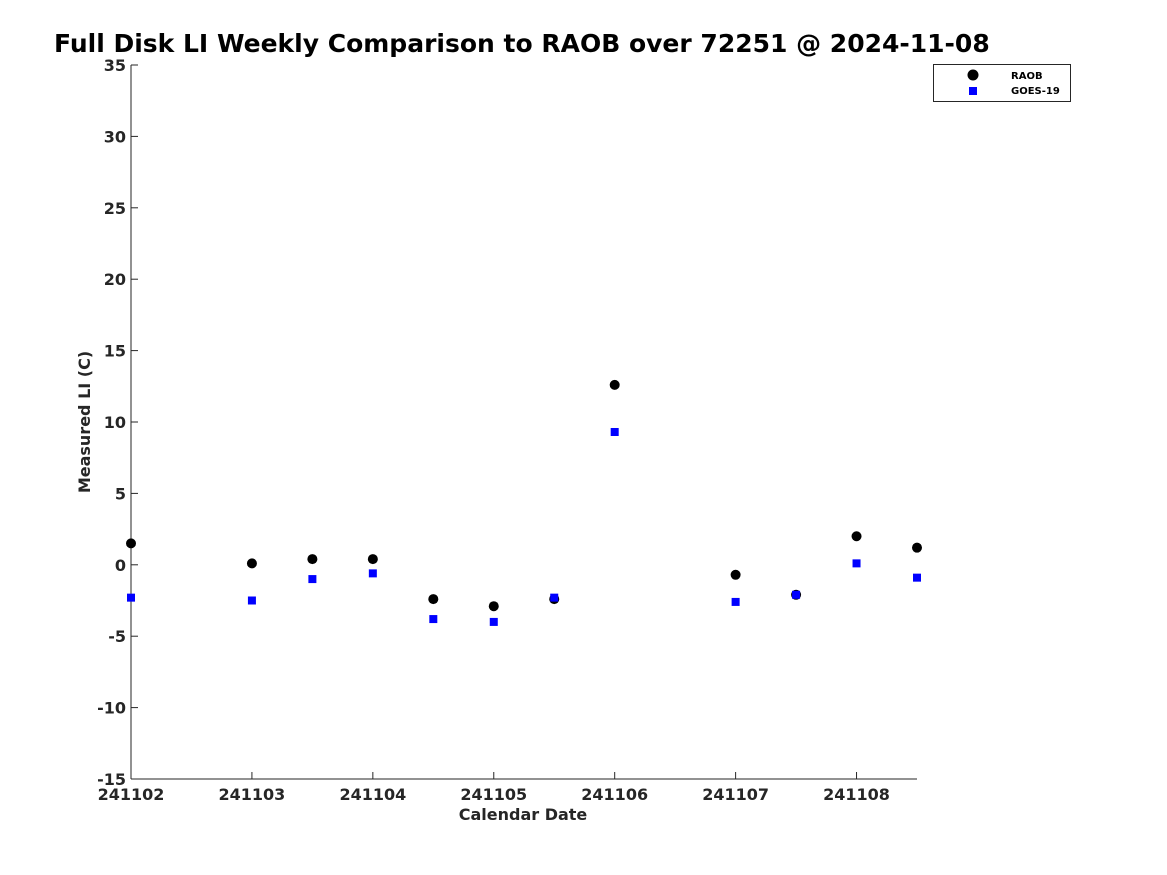 This screenshot has width=1167, height=875. Describe the element at coordinates (856, 794) in the screenshot. I see `x-tick-label: 241108` at that location.